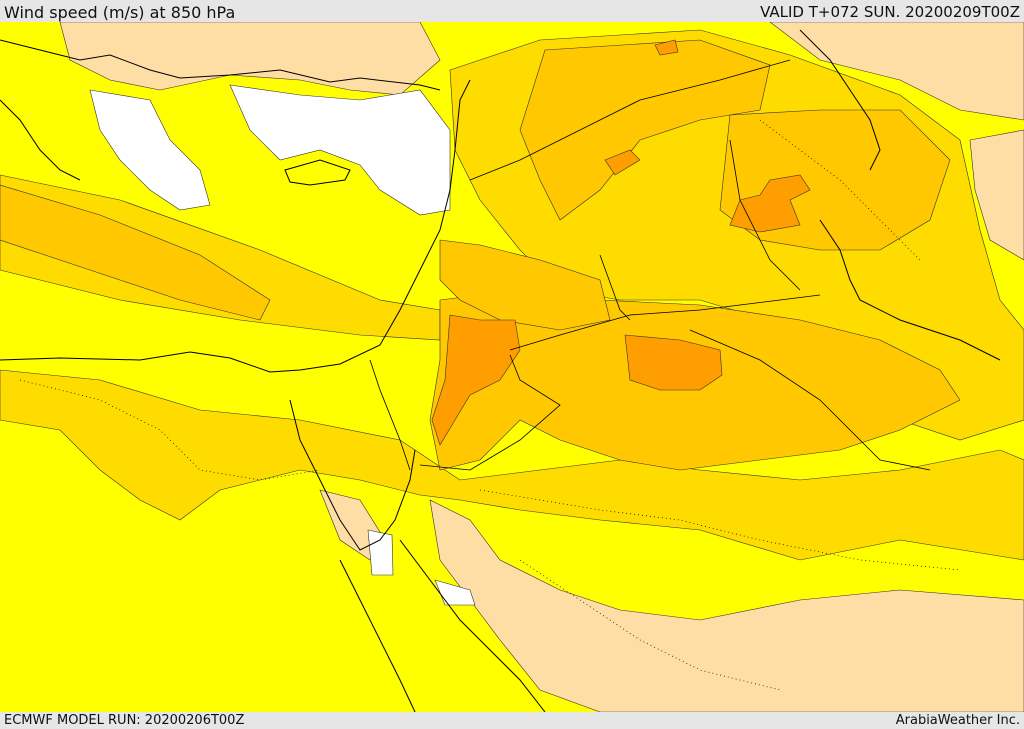 The width and height of the screenshot is (1024, 729). Describe the element at coordinates (124, 720) in the screenshot. I see `model-run: ECMWF MODEL RUN: 20200206T00Z` at that location.